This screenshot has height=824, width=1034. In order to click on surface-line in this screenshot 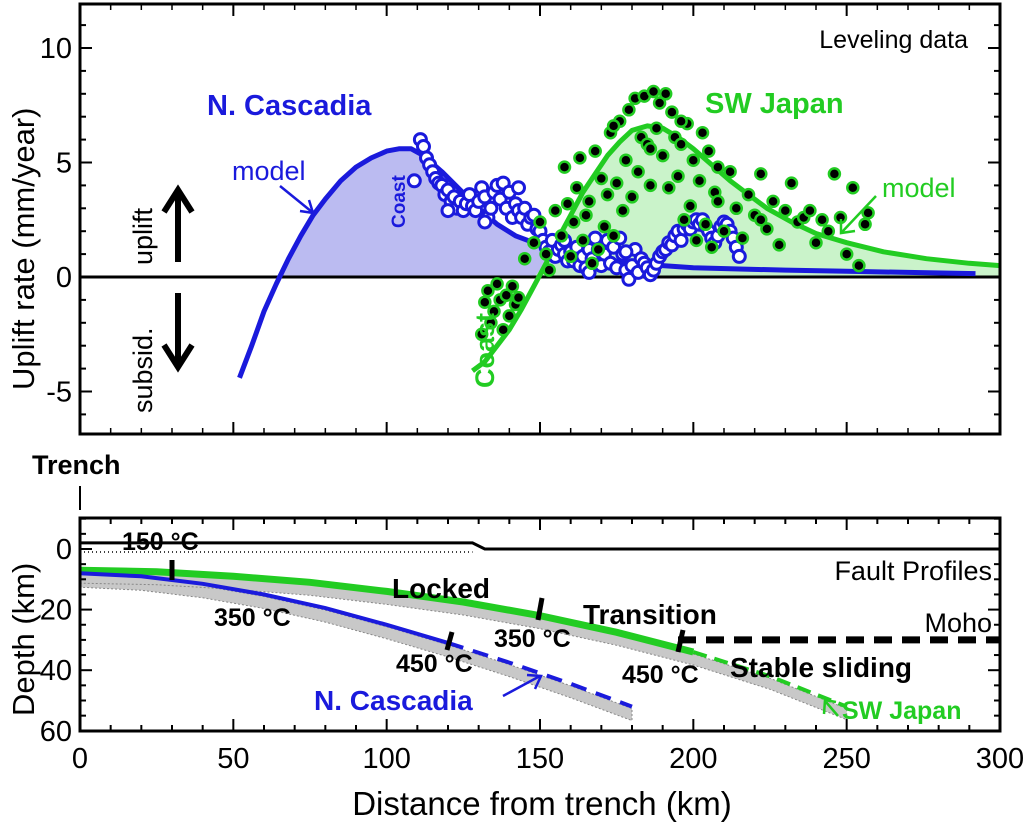, I will do `click(540, 546)`.